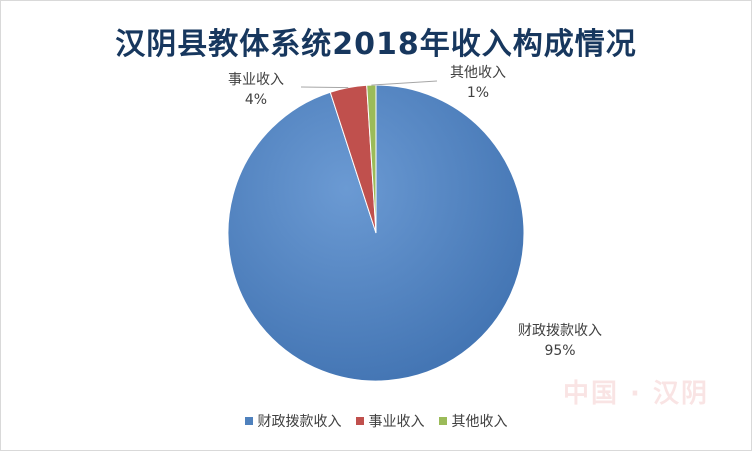 This screenshot has width=752, height=451. What do you see at coordinates (479, 422) in the screenshot?
I see `legend-label-qita: 其他收入` at bounding box center [479, 422].